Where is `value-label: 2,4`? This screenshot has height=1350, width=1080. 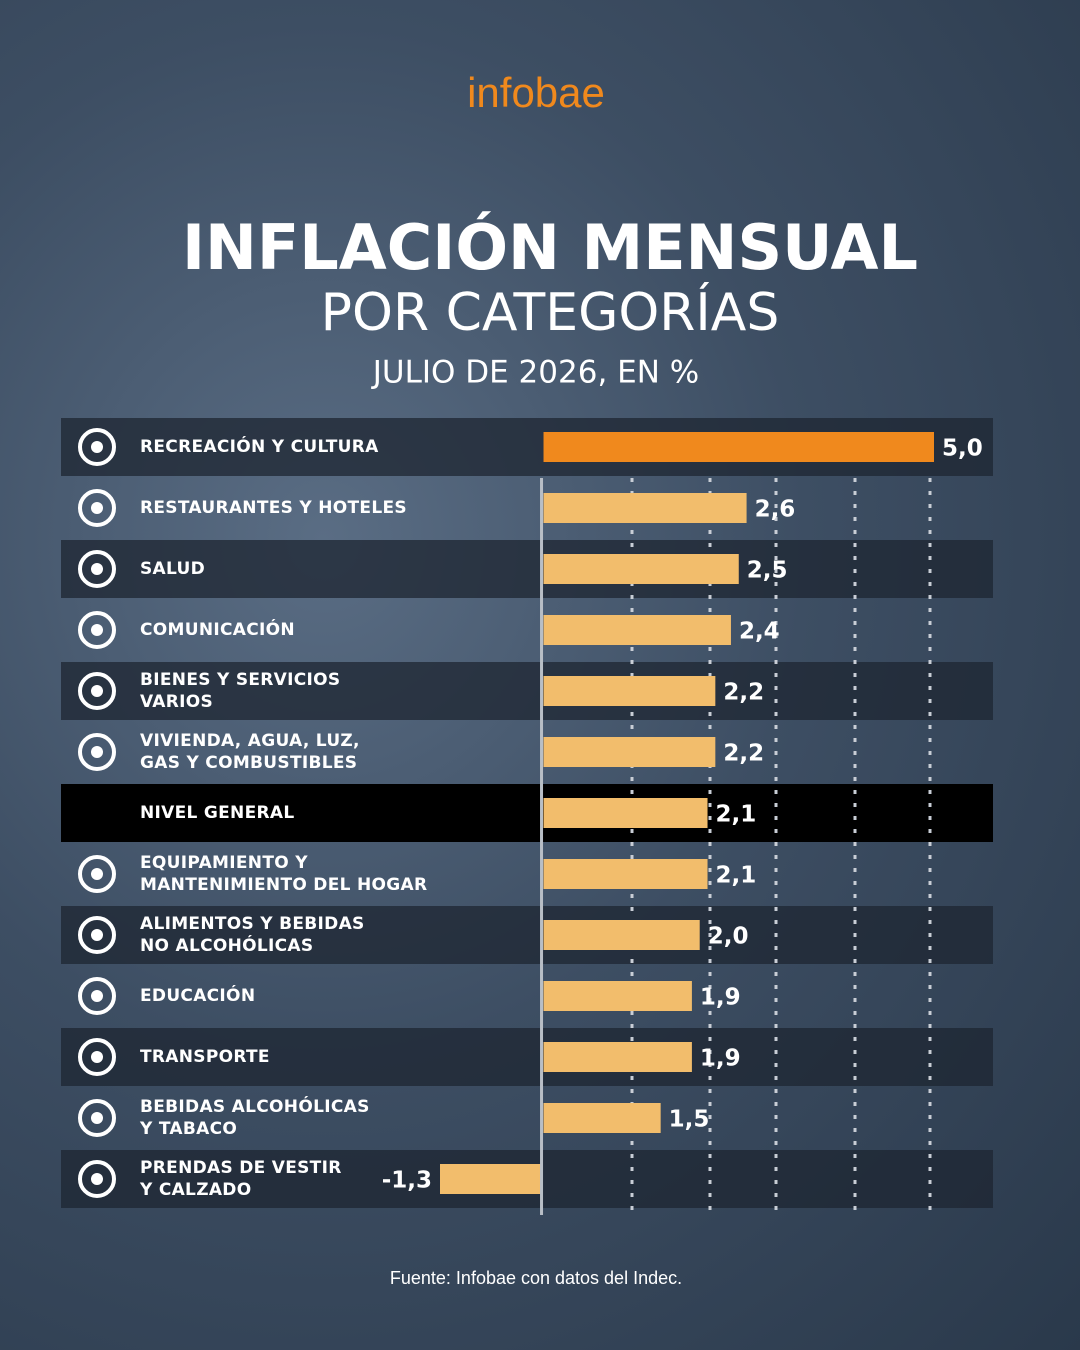 value-label: 2,4 is located at coordinates (759, 632).